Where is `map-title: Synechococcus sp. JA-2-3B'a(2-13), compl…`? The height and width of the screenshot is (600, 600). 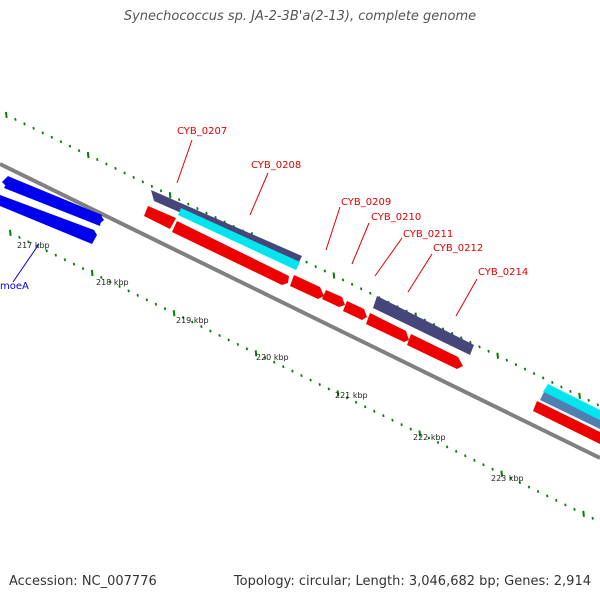
map-title: Synechococcus sp. JA-2-3B'a(2-13), compl… is located at coordinates (300, 16).